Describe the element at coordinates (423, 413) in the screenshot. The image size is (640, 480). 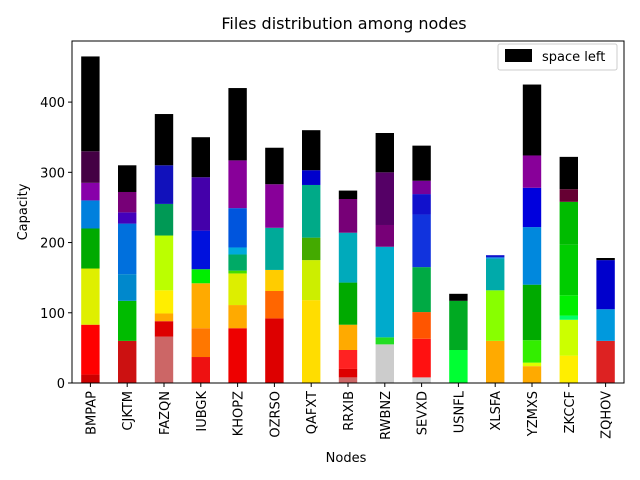
I see `x-tick-label-sevxd: SEVXD` at that location.